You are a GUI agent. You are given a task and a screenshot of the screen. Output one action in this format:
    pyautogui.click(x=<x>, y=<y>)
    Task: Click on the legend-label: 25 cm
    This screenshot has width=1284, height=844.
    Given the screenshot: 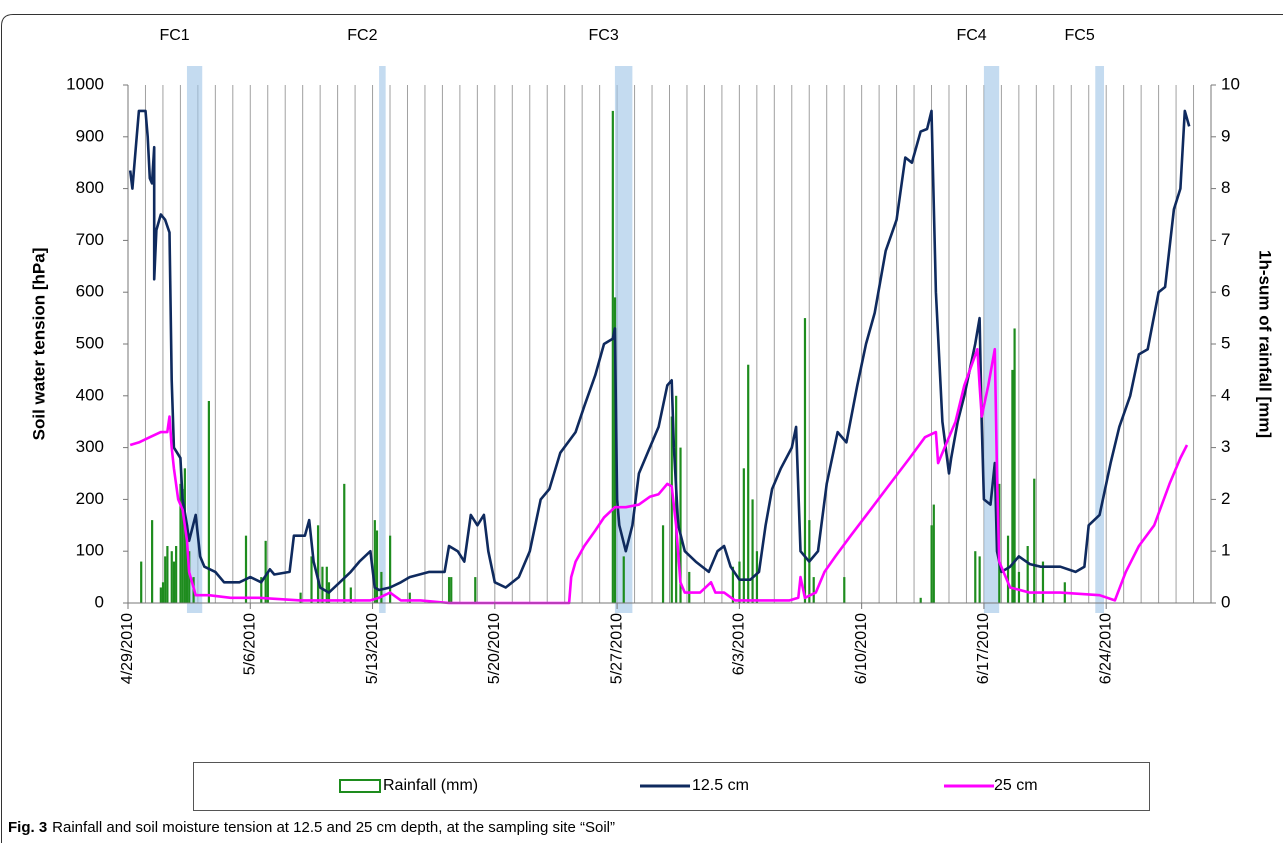 What is the action you would take?
    pyautogui.click(x=1016, y=785)
    